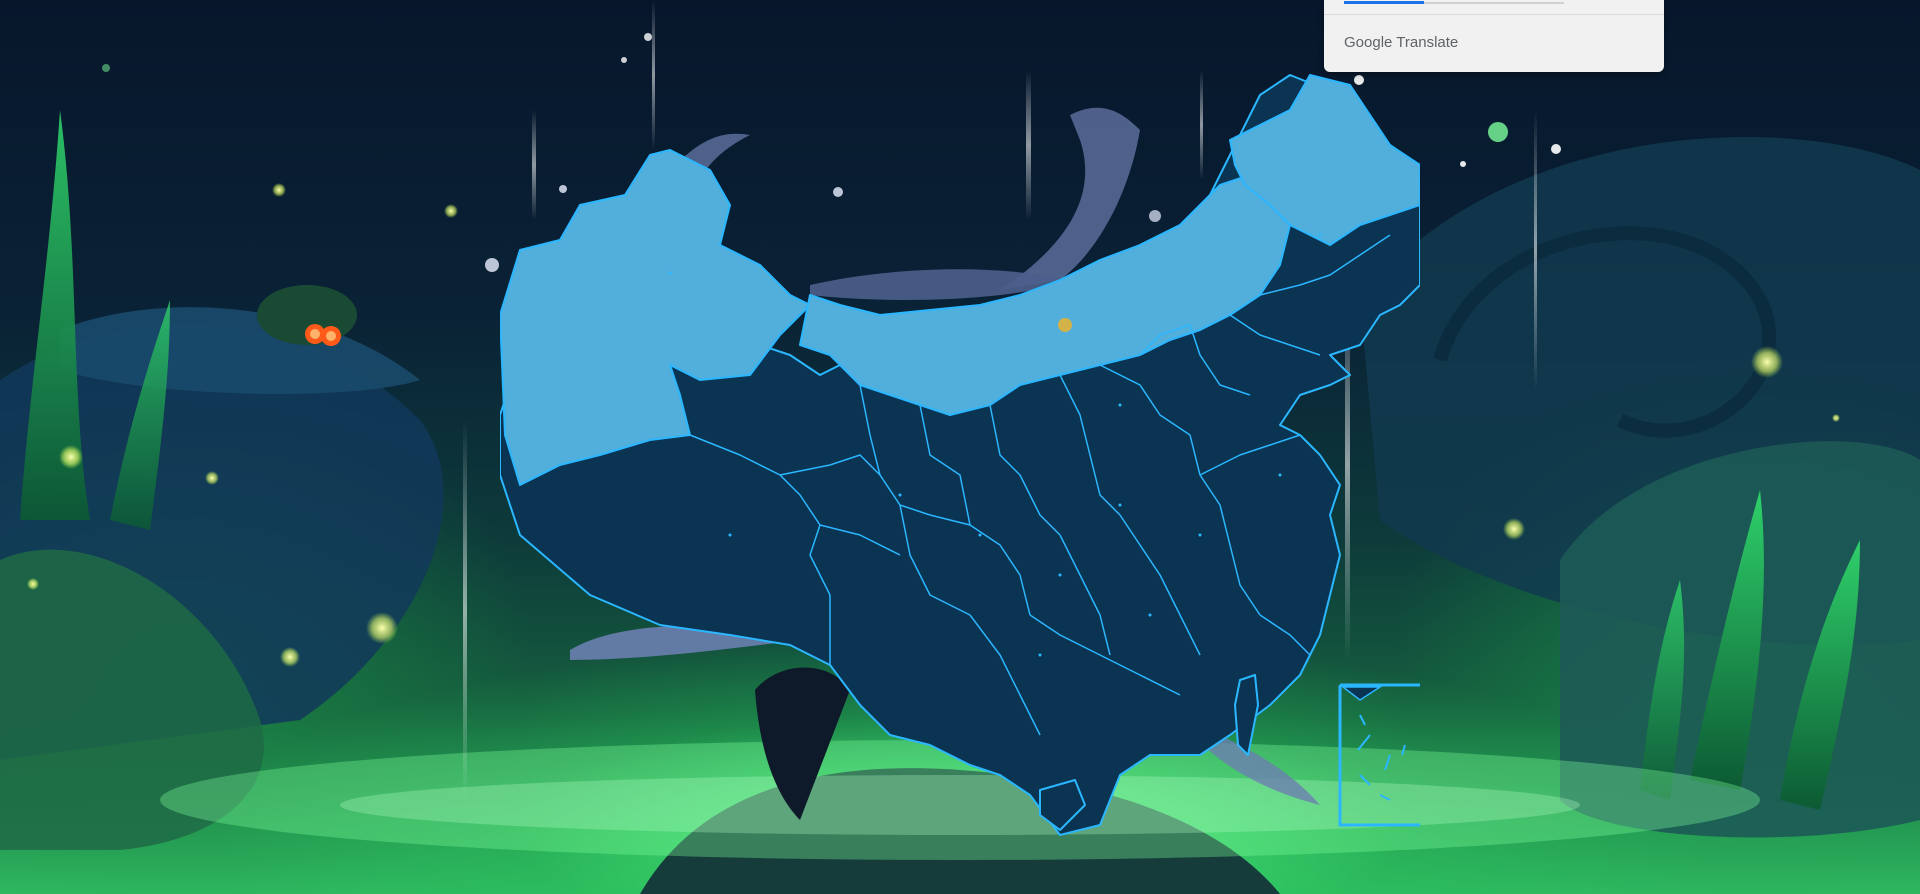 The width and height of the screenshot is (1920, 894). Describe the element at coordinates (307, 315) in the screenshot. I see `pet-with-goggles-icon` at that location.